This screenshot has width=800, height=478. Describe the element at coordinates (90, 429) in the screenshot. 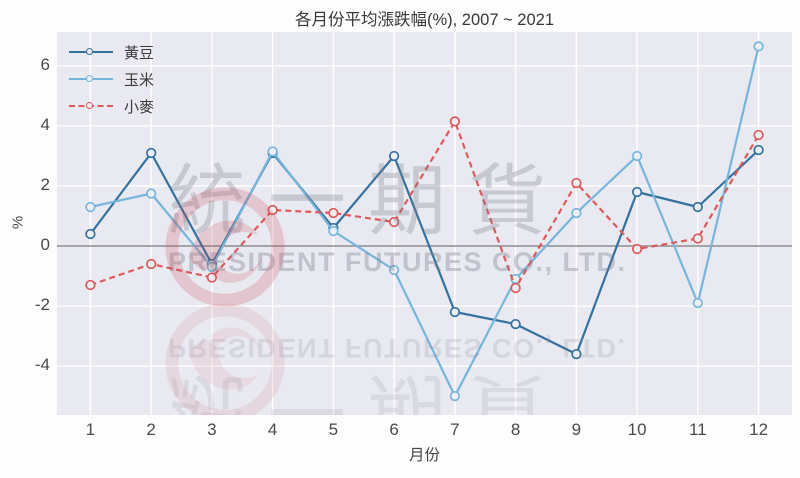

I see `x-tick-label: 1` at that location.